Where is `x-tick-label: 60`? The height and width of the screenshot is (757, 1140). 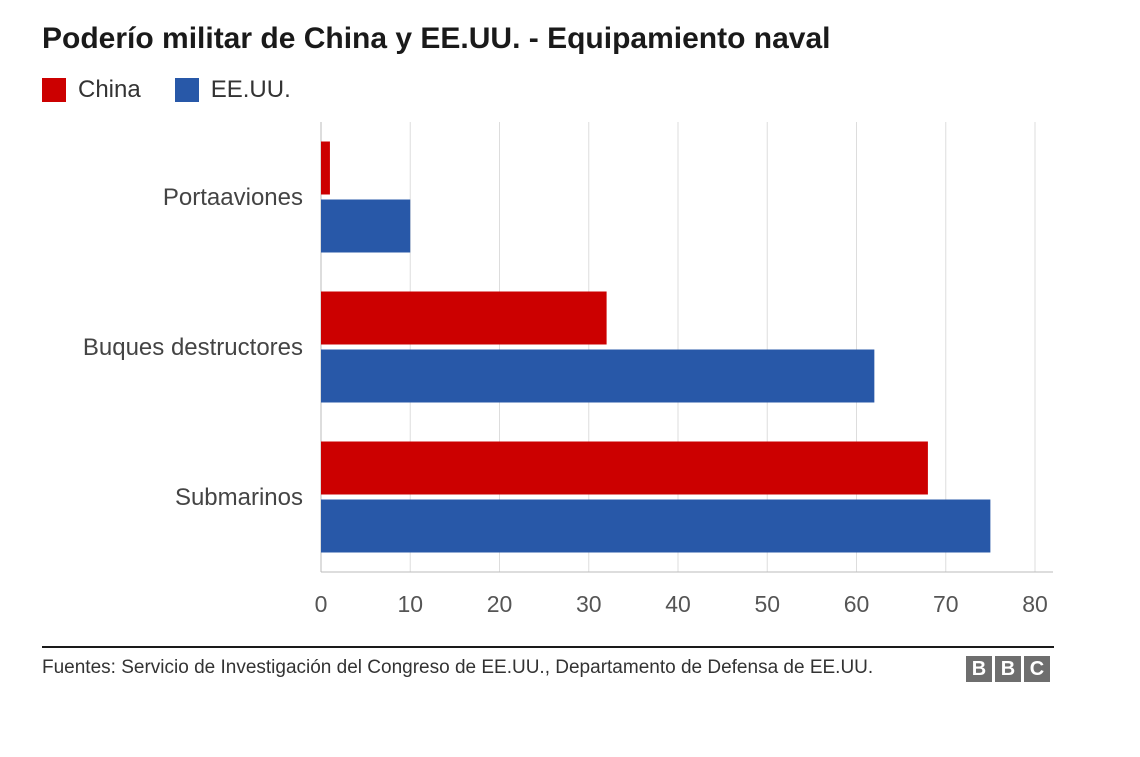 x-tick-label: 60 is located at coordinates (857, 604).